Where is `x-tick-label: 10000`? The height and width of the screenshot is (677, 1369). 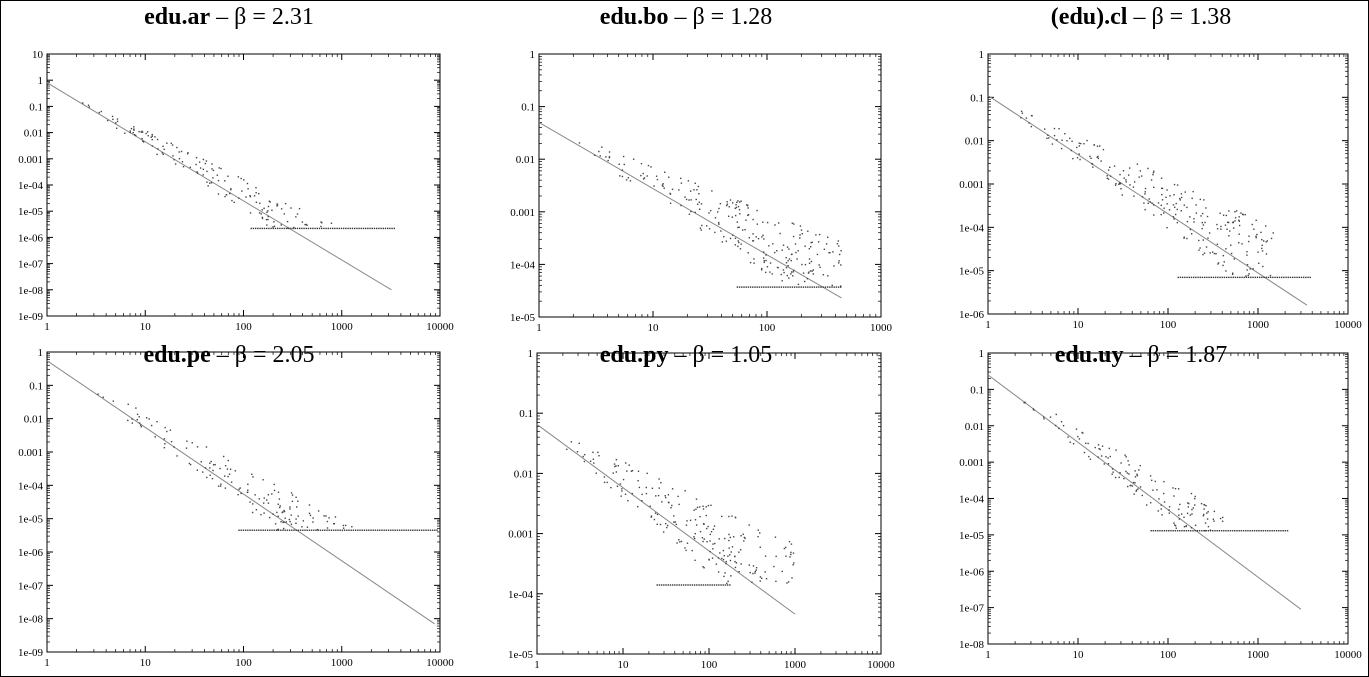
x-tick-label: 10000 is located at coordinates (440, 327).